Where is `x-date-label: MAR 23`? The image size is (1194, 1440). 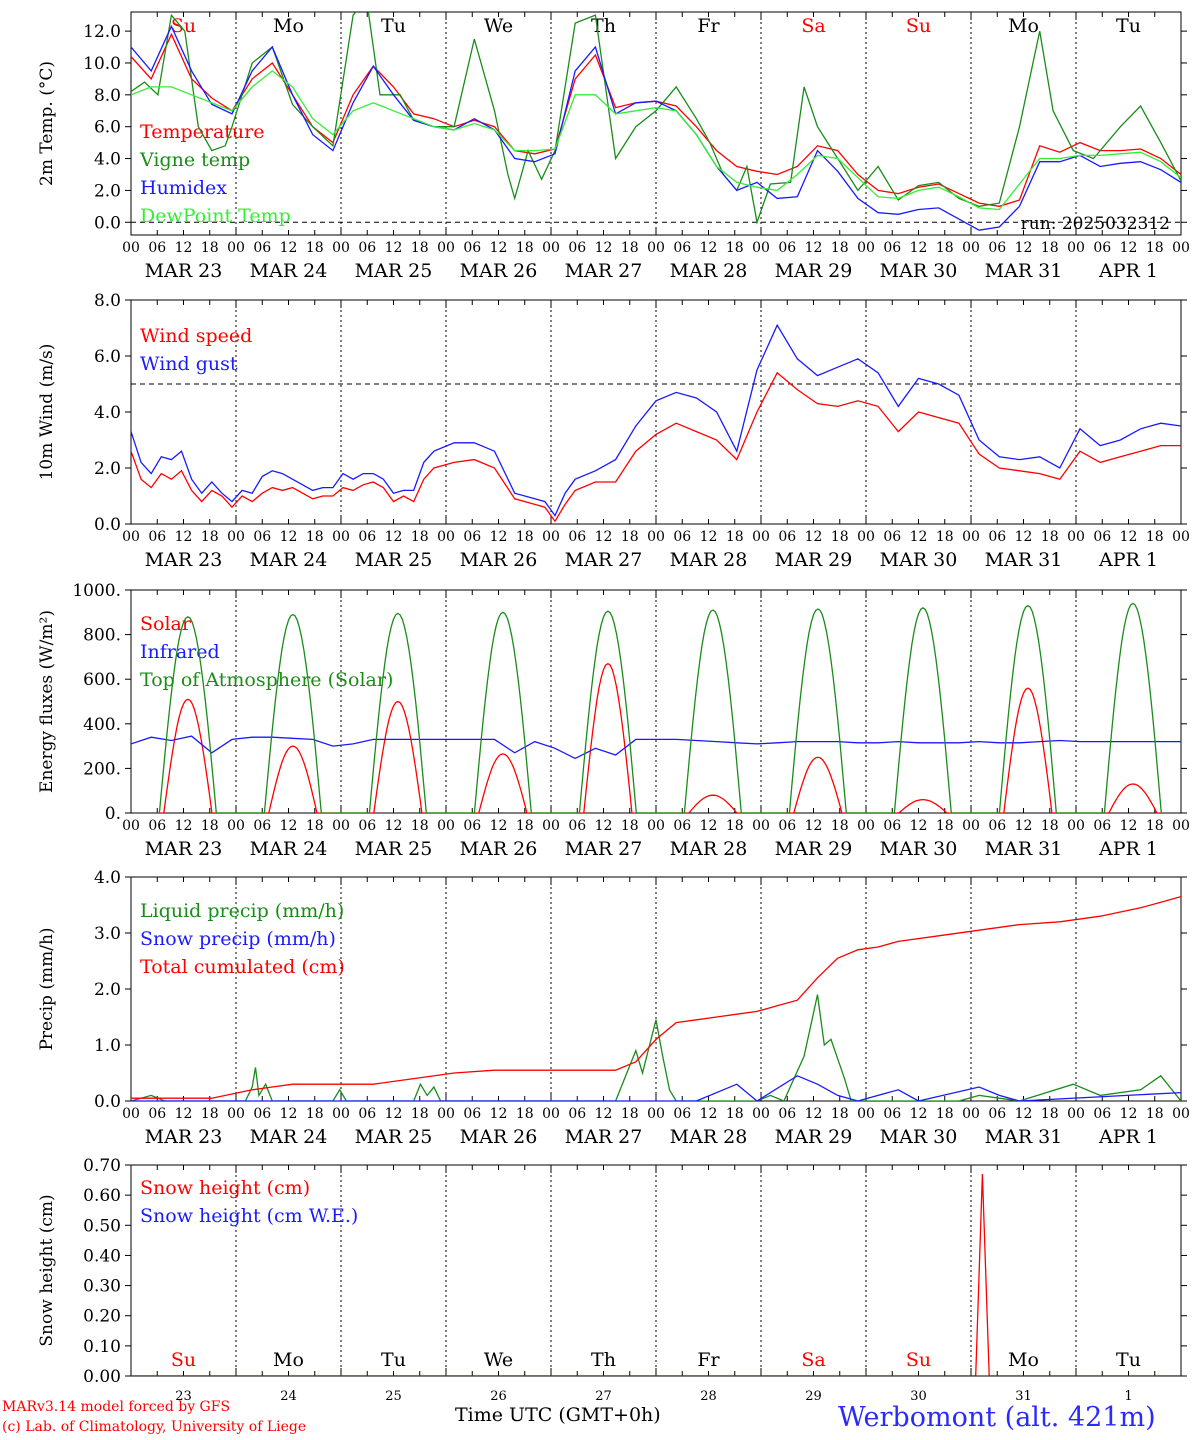 x-date-label: MAR 23 is located at coordinates (184, 271).